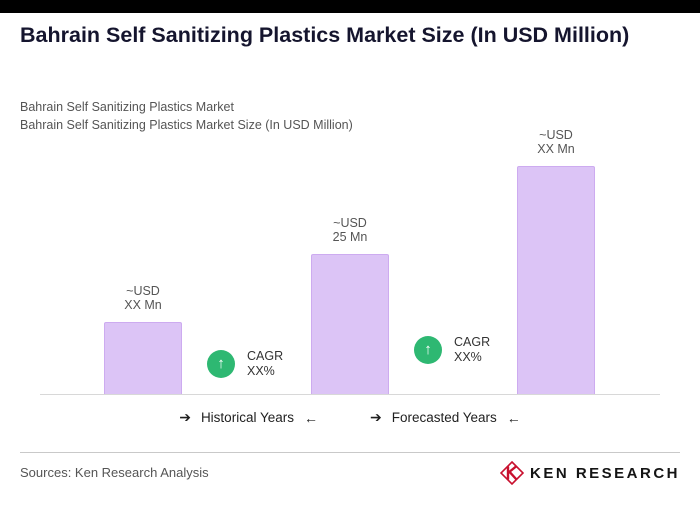 The image size is (700, 520). I want to click on bar-value-label: ~USD 25 Mn, so click(350, 230).